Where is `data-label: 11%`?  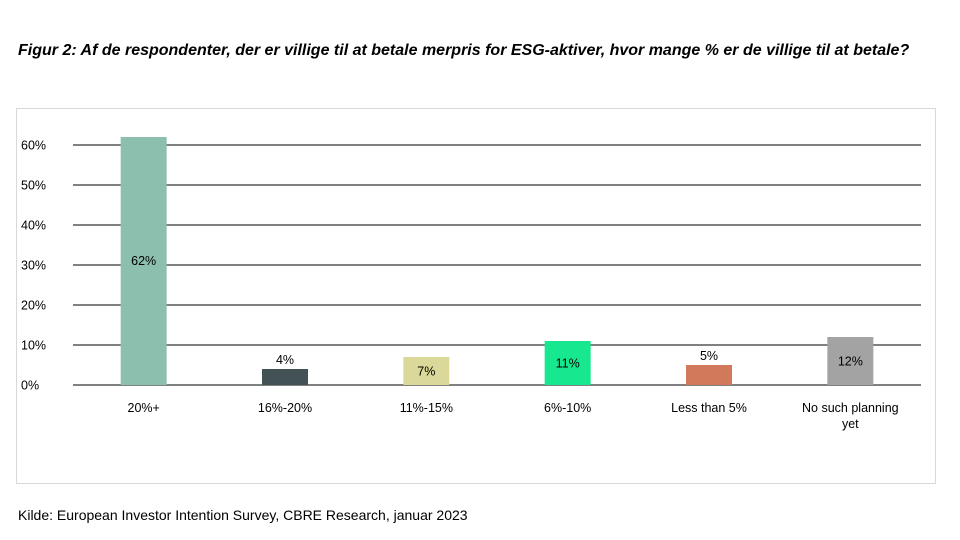
data-label: 11% is located at coordinates (568, 364).